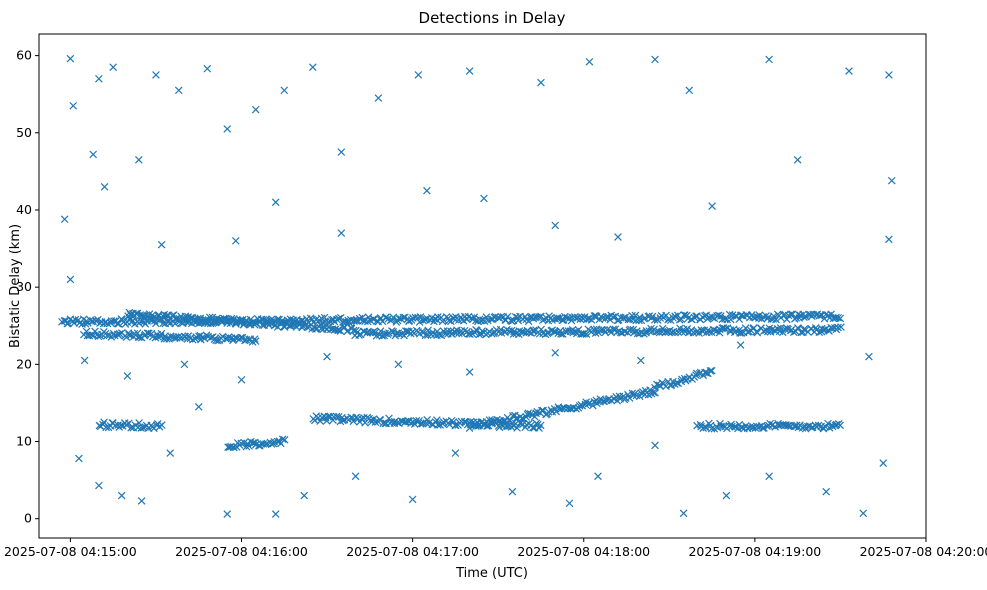 This screenshot has width=987, height=590. I want to click on y-tick-label: 50, so click(24, 132).